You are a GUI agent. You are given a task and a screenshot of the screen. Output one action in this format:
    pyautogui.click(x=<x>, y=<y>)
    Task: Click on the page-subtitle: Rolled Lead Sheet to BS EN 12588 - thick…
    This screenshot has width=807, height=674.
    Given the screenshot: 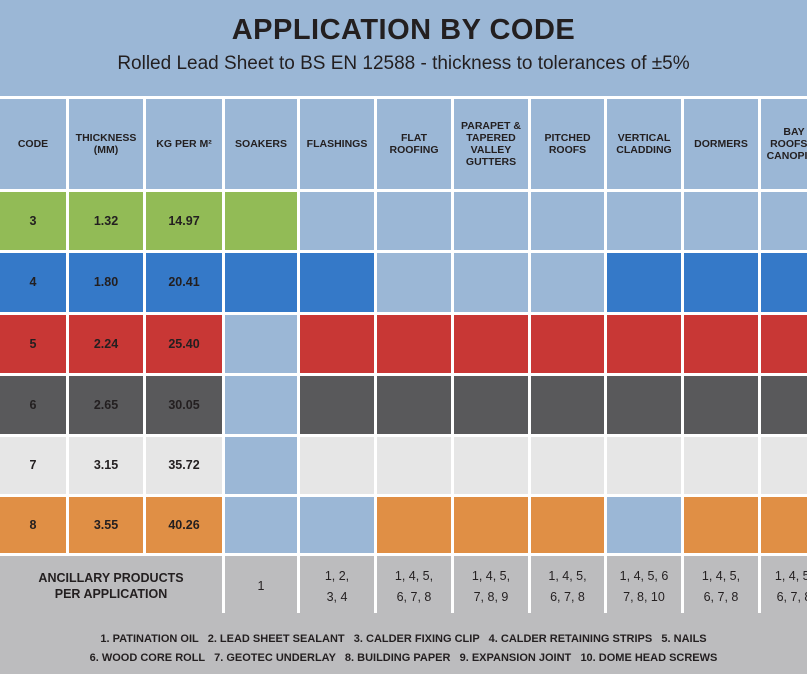 What is the action you would take?
    pyautogui.click(x=403, y=63)
    